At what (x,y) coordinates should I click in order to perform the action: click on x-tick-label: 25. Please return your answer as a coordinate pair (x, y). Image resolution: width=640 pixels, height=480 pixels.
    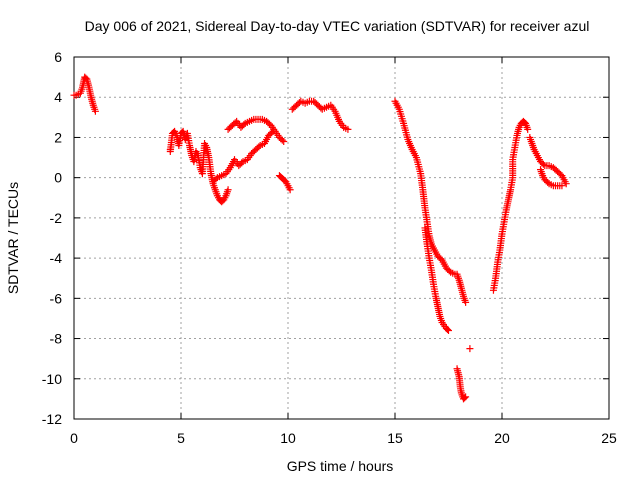
    Looking at the image, I should click on (609, 438).